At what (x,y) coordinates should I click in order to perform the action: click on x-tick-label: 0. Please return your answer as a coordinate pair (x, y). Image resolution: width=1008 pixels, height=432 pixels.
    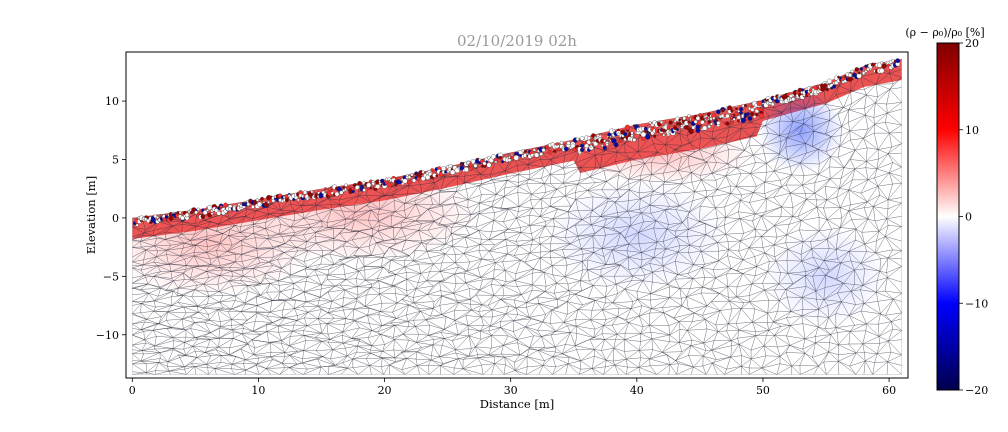
    Looking at the image, I should click on (132, 390).